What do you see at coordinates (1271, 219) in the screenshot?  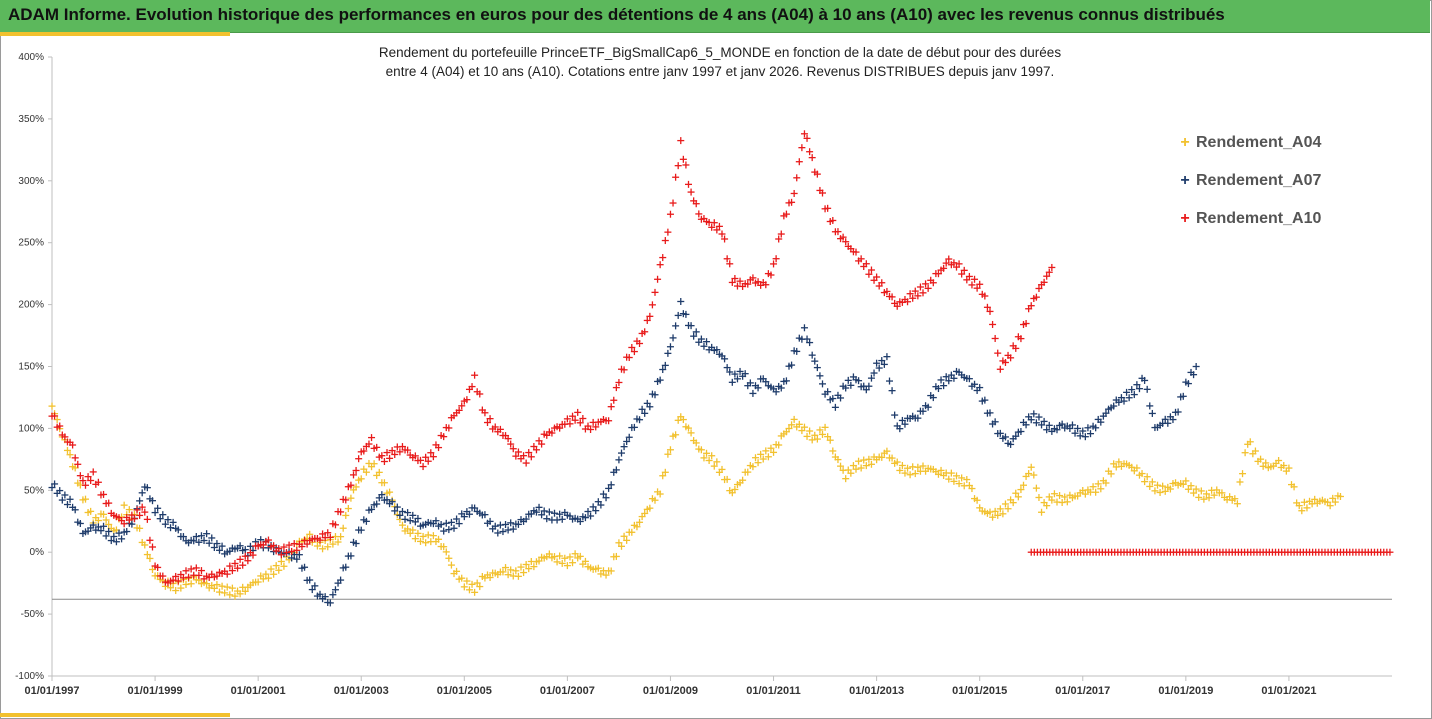 I see `legend-item-a10: + Rendement_A10` at bounding box center [1271, 219].